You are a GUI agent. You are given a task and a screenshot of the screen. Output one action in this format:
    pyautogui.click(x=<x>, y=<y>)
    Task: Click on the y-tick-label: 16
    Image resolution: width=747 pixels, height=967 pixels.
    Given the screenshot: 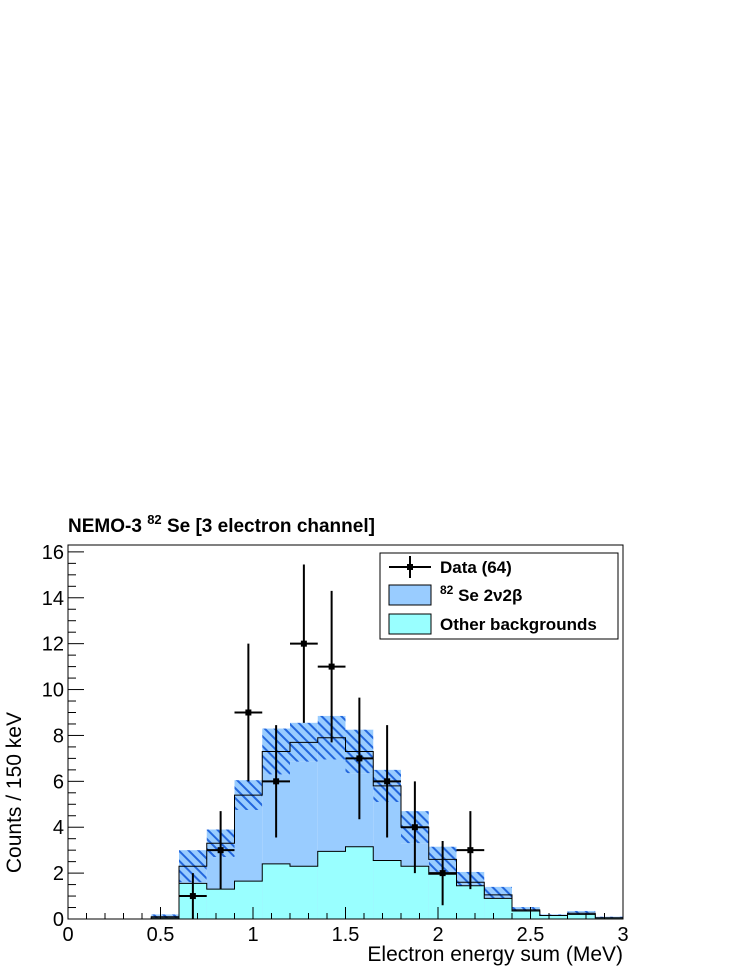 What is the action you would take?
    pyautogui.click(x=53, y=553)
    